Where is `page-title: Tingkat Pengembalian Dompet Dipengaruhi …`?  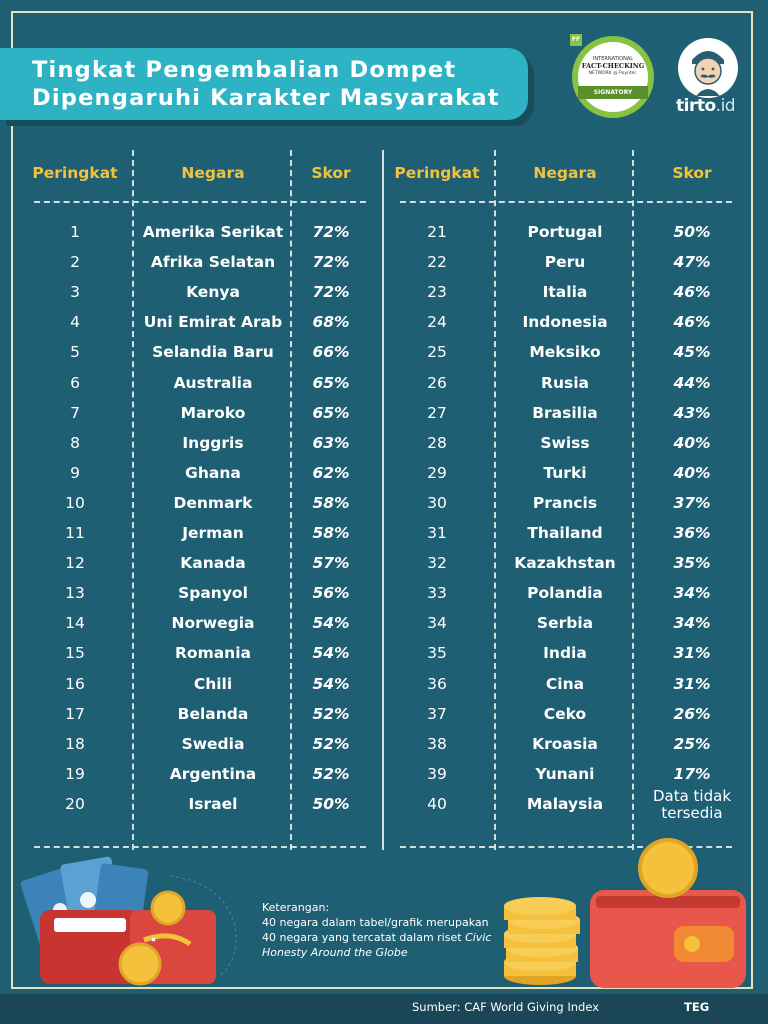 page-title: Tingkat Pengembalian Dompet Dipengaruhi … is located at coordinates (266, 84).